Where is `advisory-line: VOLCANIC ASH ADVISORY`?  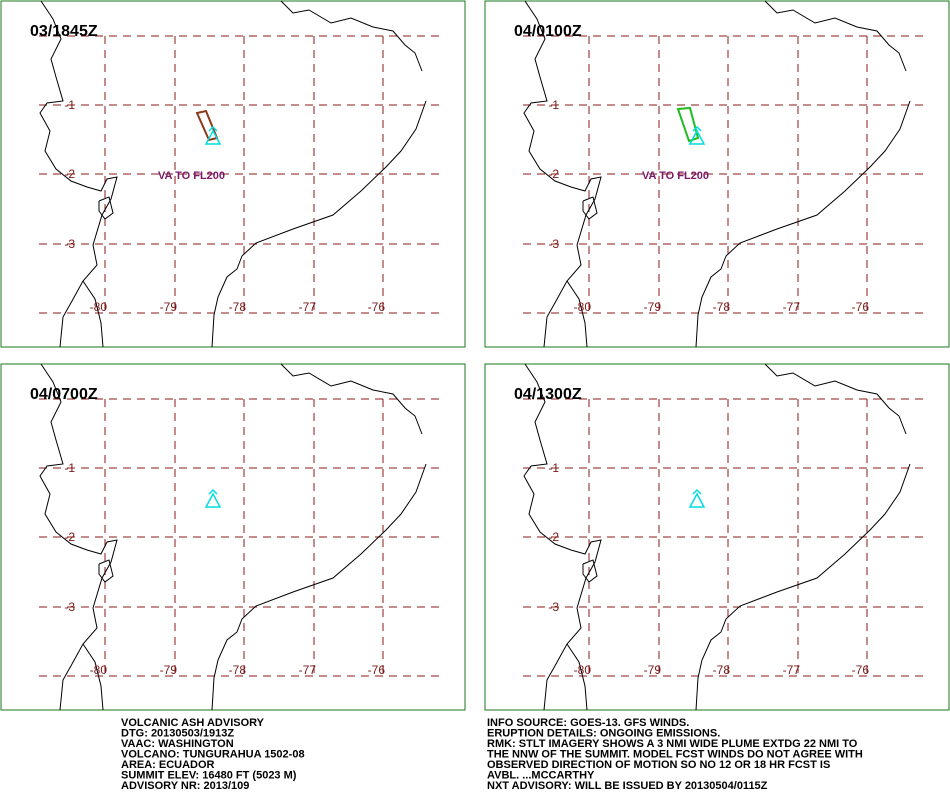
advisory-line: VOLCANIC ASH ADVISORY is located at coordinates (193, 723).